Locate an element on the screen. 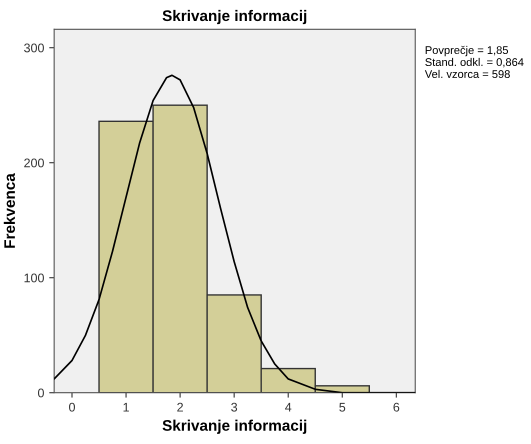 The width and height of the screenshot is (531, 444). y-tick-label: 200 is located at coordinates (34, 163).